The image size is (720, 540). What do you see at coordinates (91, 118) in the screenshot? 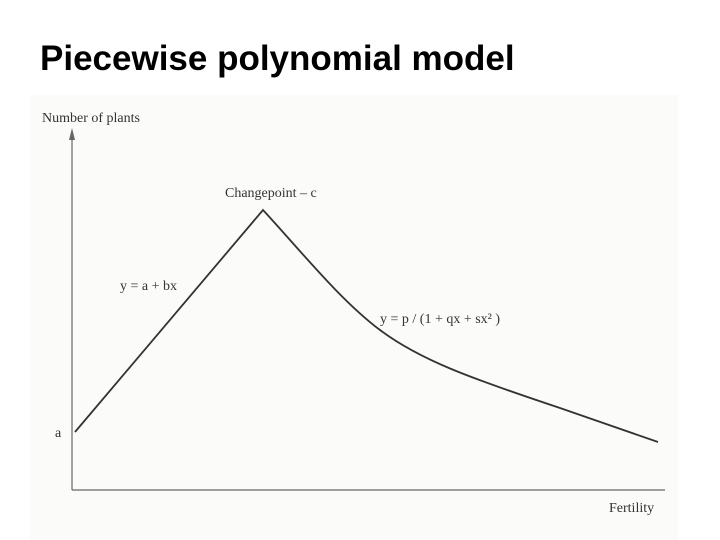
I see `y-axis-label: Number of plants` at bounding box center [91, 118].